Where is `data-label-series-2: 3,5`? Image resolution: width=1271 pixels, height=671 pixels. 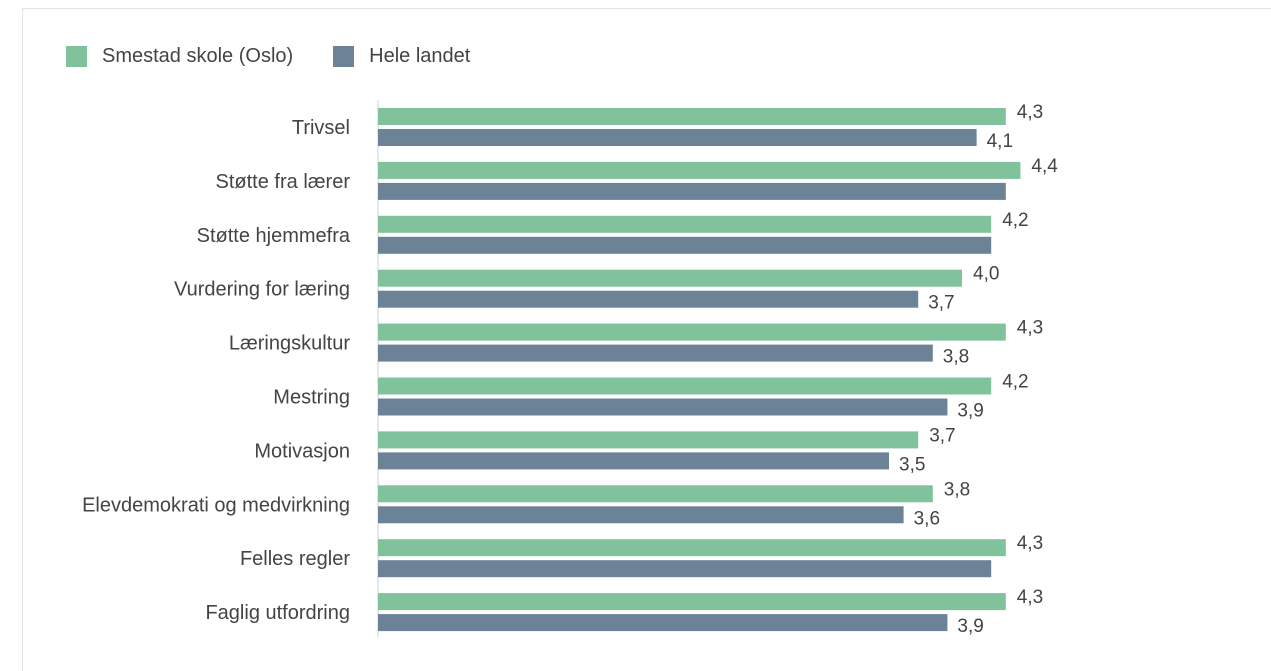 data-label-series-2: 3,5 is located at coordinates (912, 464).